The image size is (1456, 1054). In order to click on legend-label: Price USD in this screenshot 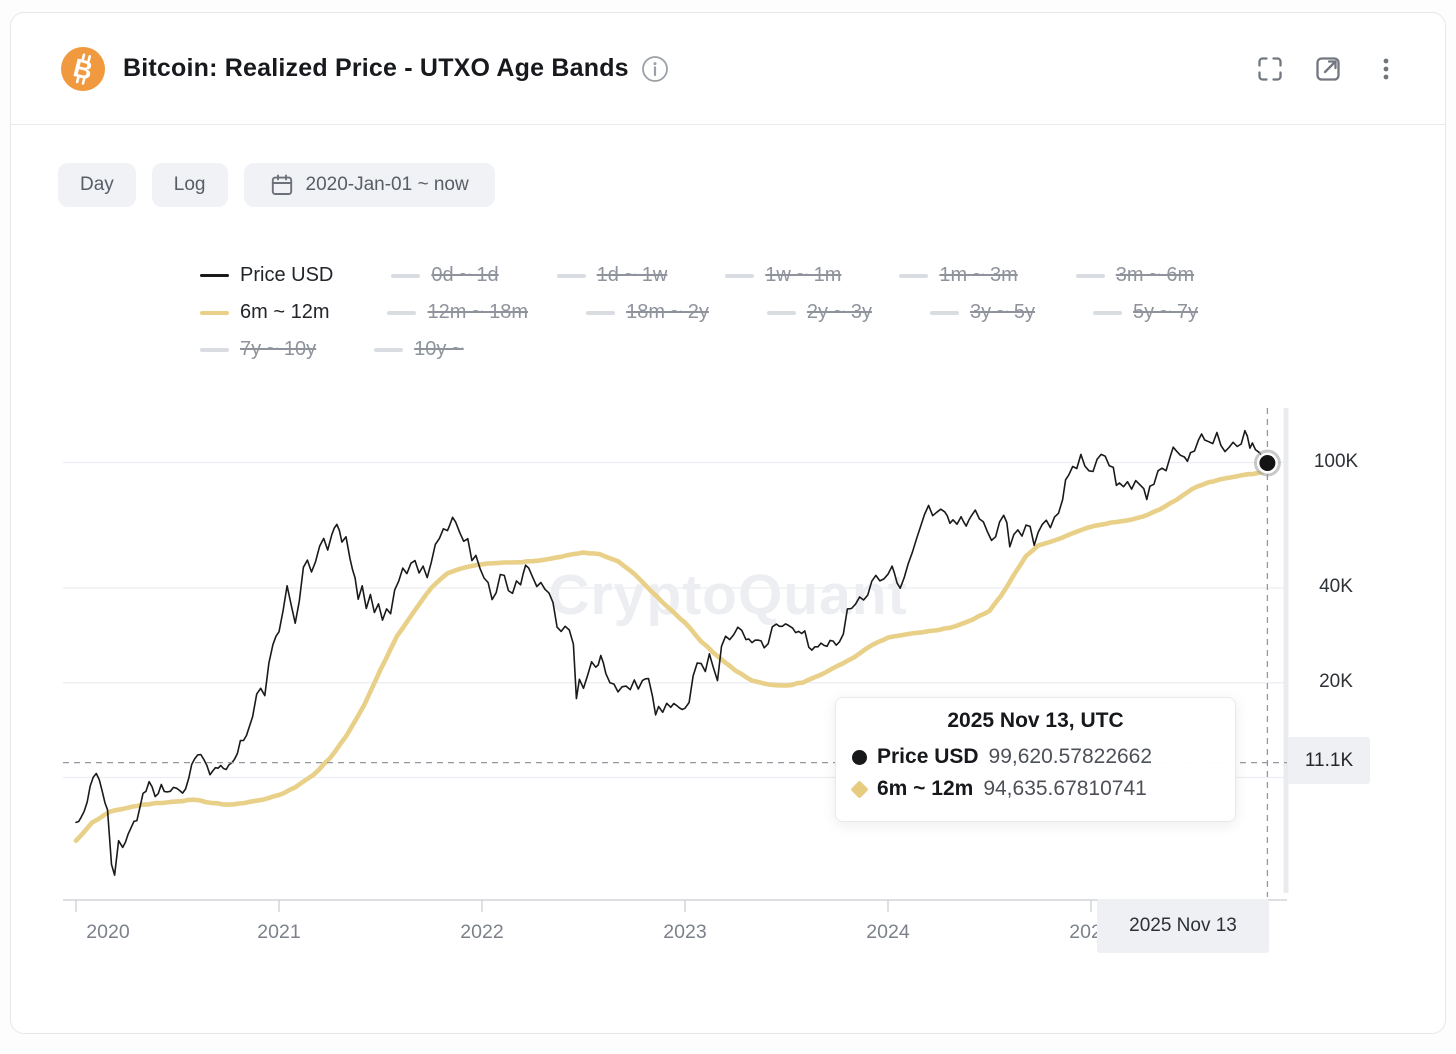, I will do `click(287, 275)`.